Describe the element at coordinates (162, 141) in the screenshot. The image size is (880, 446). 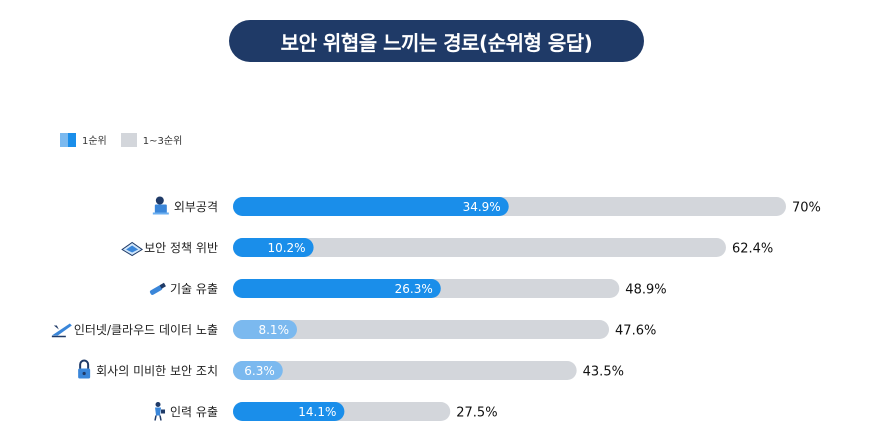
I see `legend-label-top3: 1~3순위` at that location.